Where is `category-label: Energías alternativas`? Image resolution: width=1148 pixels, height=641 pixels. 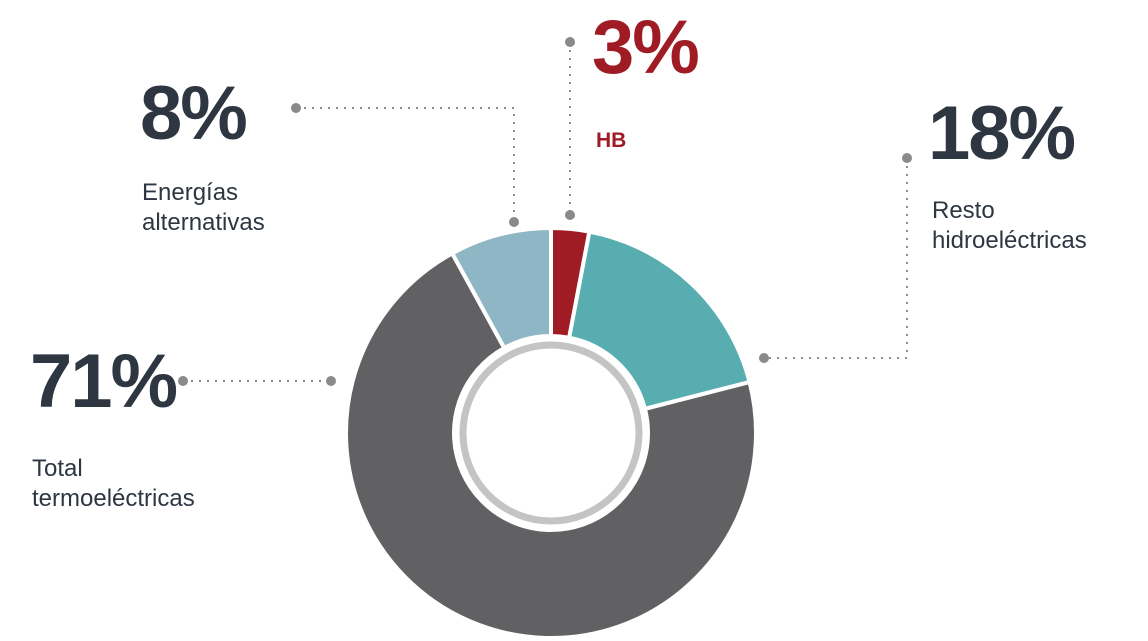
category-label: Energías alternativas is located at coordinates (203, 207).